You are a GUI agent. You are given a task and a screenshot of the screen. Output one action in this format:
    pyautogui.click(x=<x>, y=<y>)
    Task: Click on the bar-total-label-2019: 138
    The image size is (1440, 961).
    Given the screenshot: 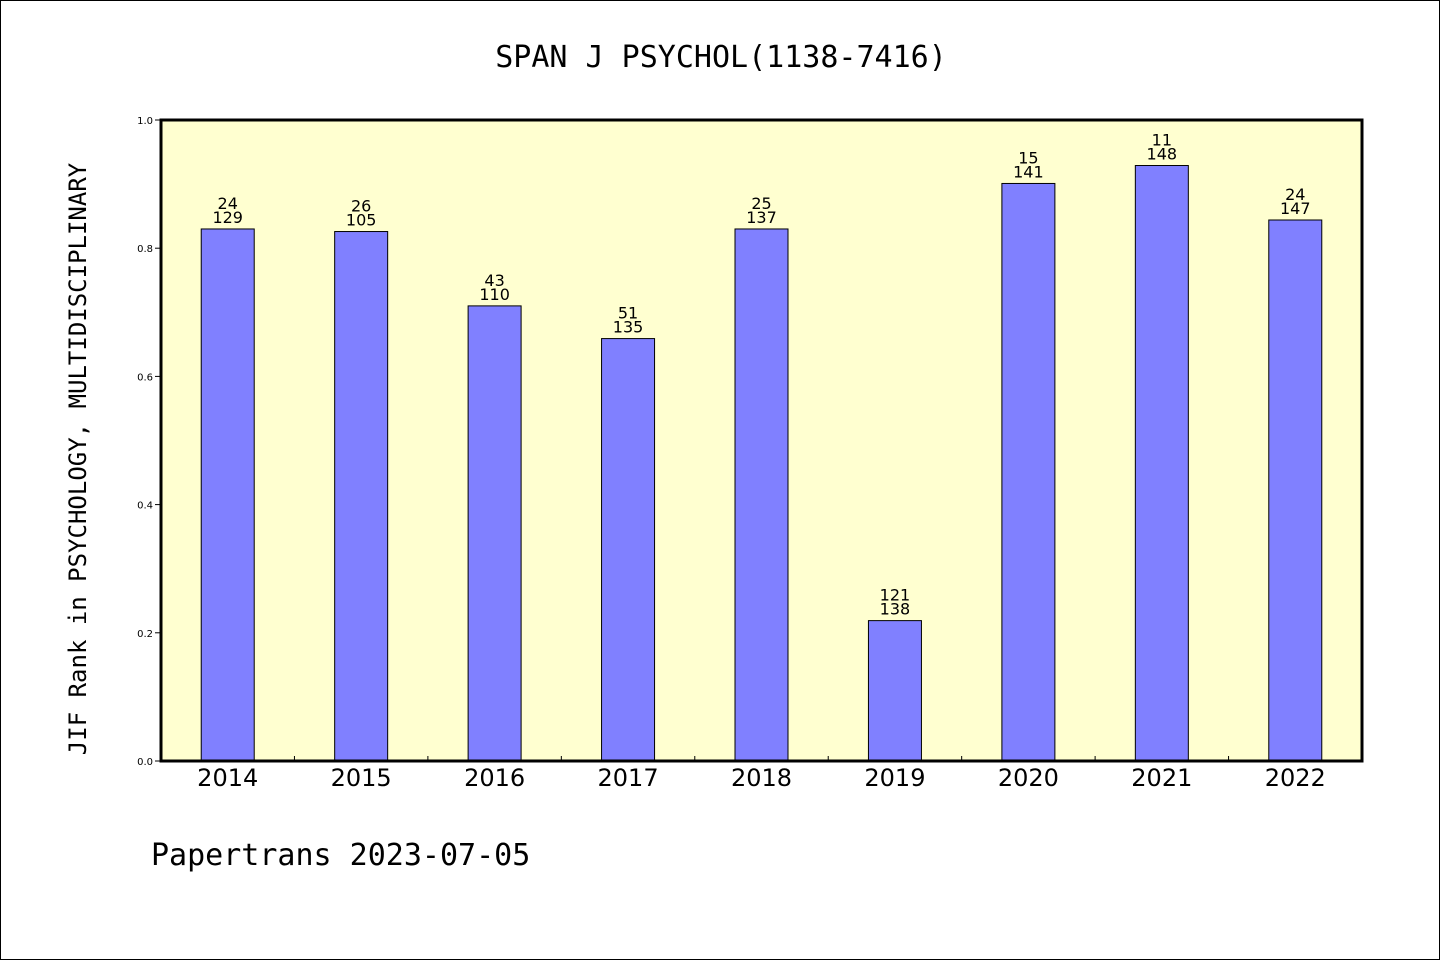 What is the action you would take?
    pyautogui.click(x=895, y=609)
    